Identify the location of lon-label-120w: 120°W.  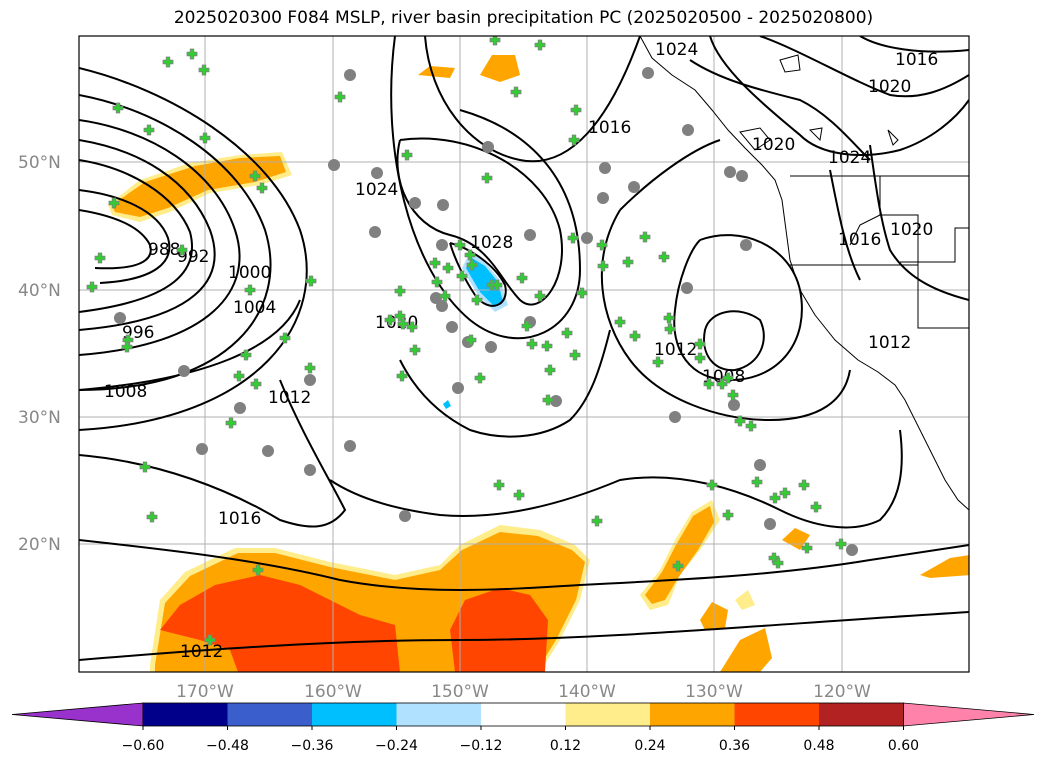
(842, 692).